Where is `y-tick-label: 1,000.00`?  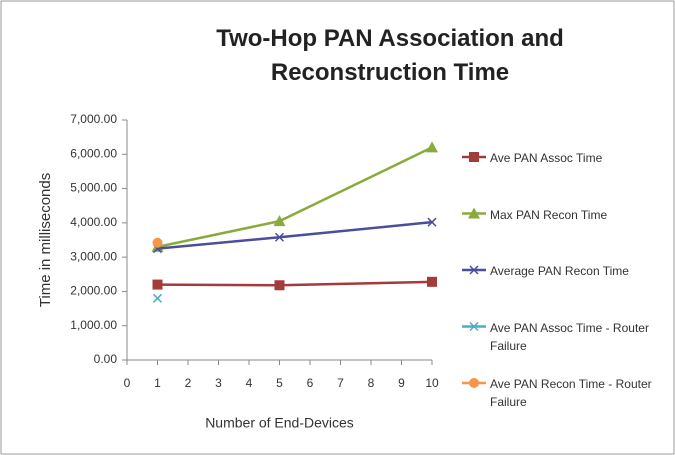 y-tick-label: 1,000.00 is located at coordinates (93, 325).